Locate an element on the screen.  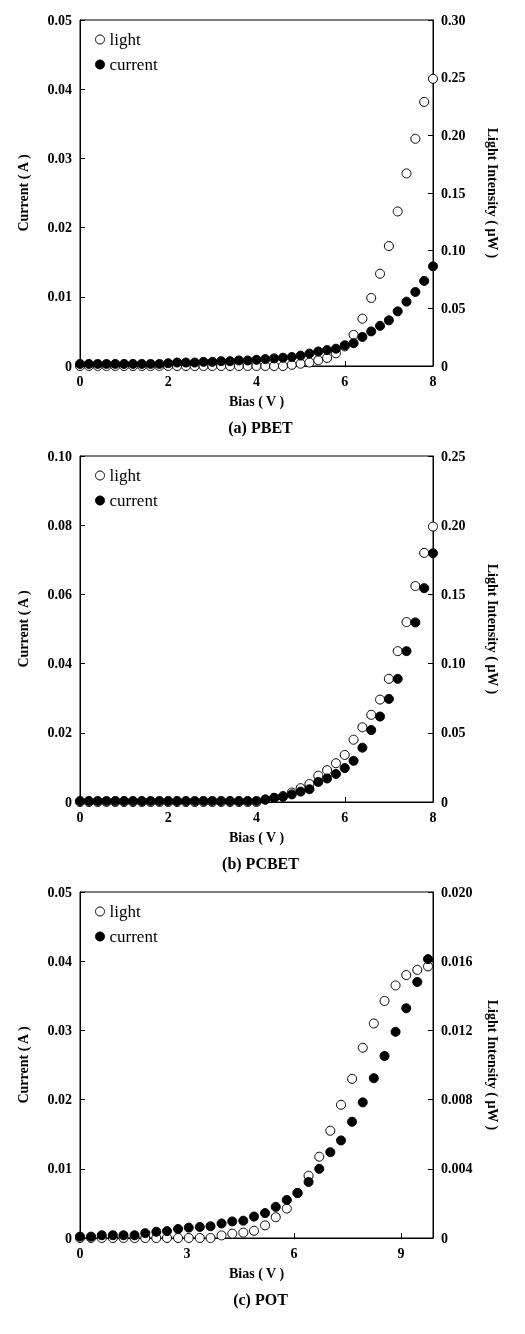
y-tick-label: 0.10 is located at coordinates (59, 456).